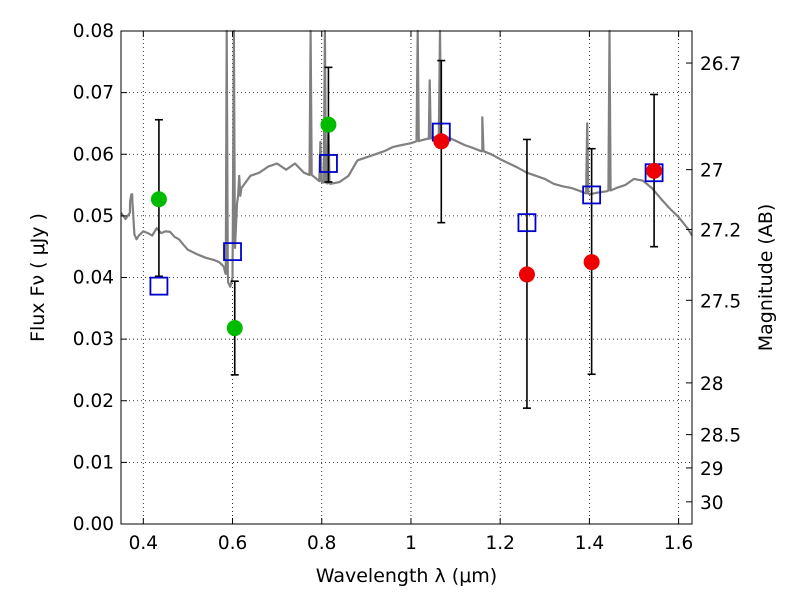  Describe the element at coordinates (93, 524) in the screenshot. I see `y-tick-label: 0.00` at that location.